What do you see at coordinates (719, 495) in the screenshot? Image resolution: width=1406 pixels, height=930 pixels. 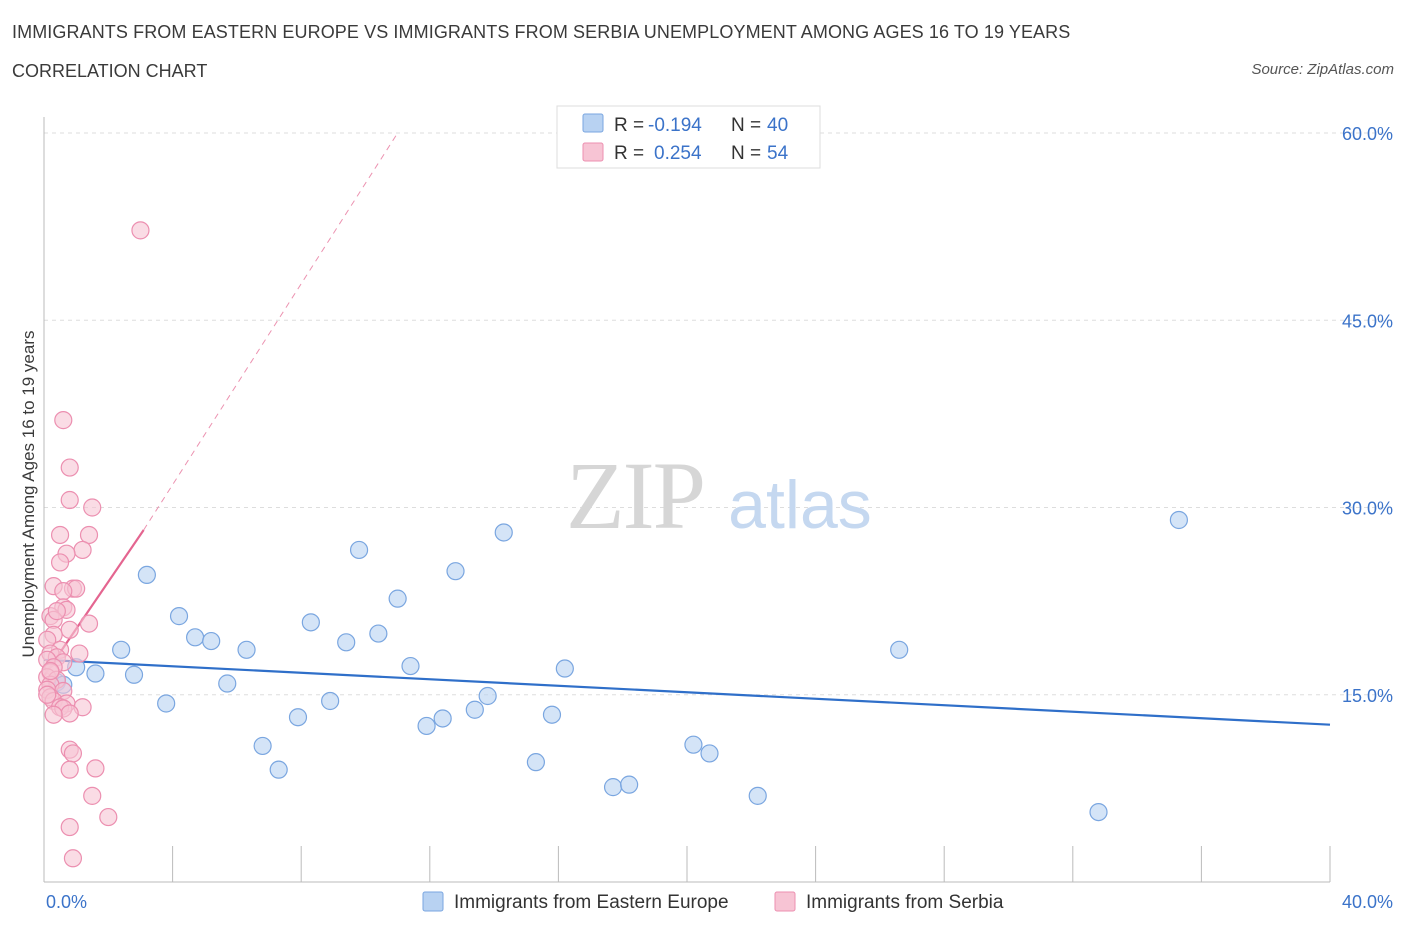 I see `watermark: ZIP atlas` at bounding box center [719, 495].